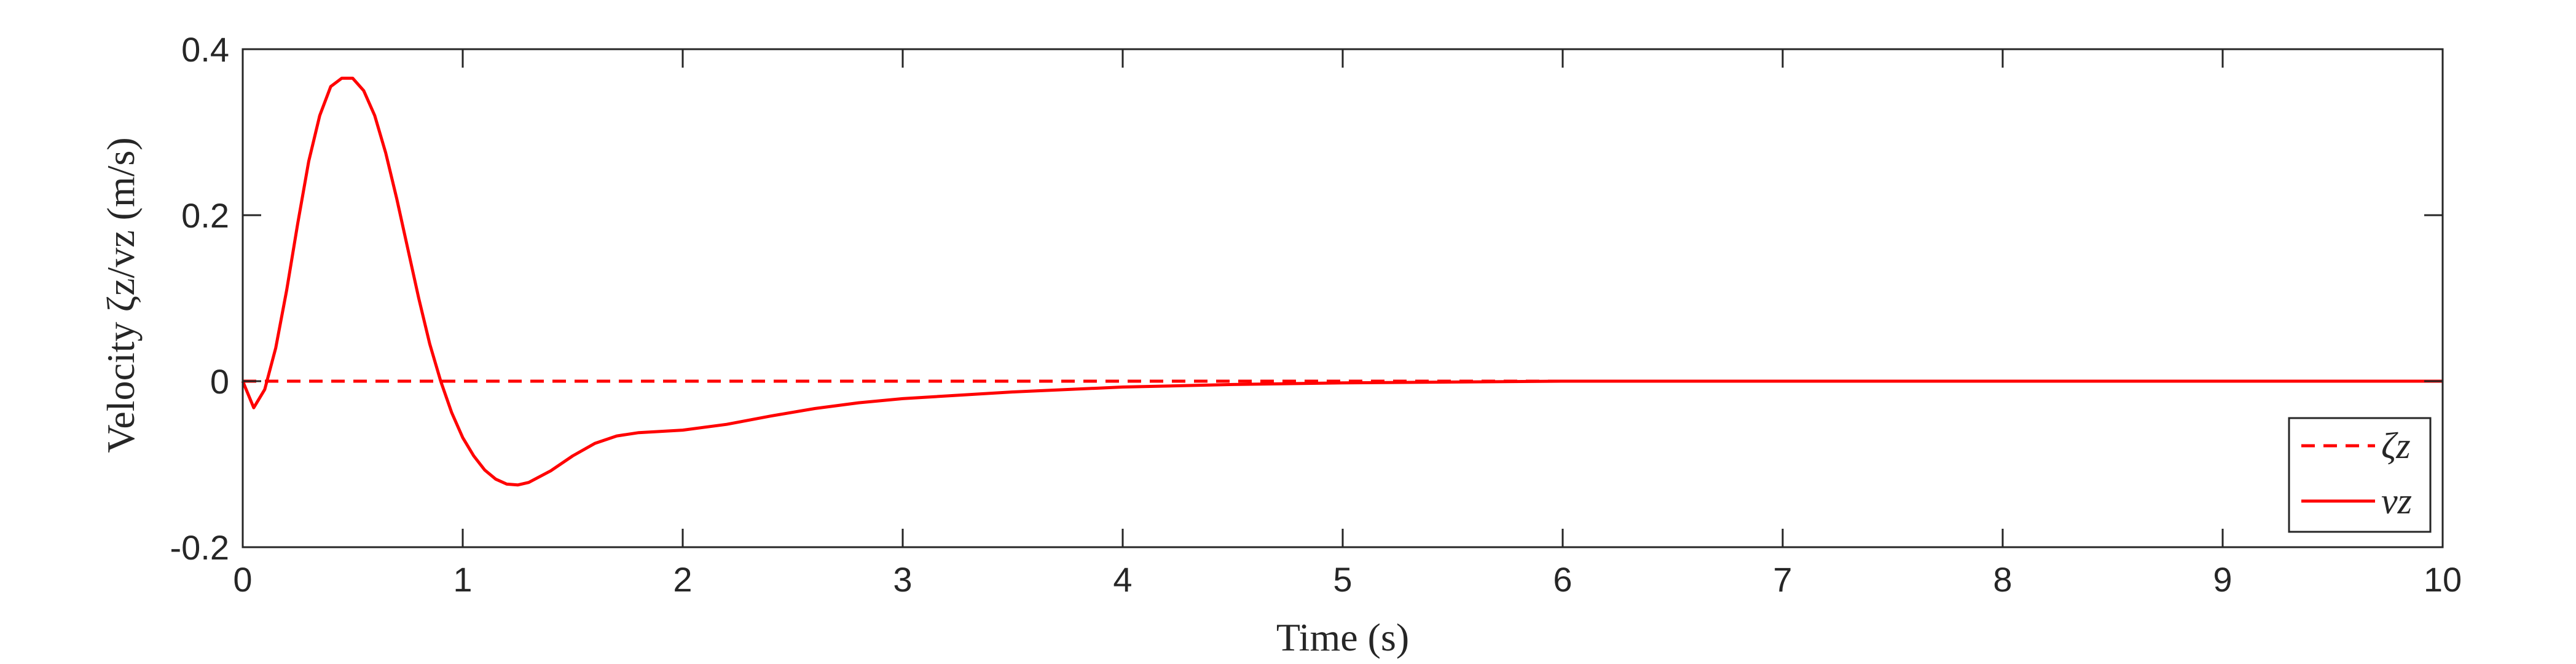 The image size is (2576, 664). I want to click on x-tick-label: 5, so click(1342, 579).